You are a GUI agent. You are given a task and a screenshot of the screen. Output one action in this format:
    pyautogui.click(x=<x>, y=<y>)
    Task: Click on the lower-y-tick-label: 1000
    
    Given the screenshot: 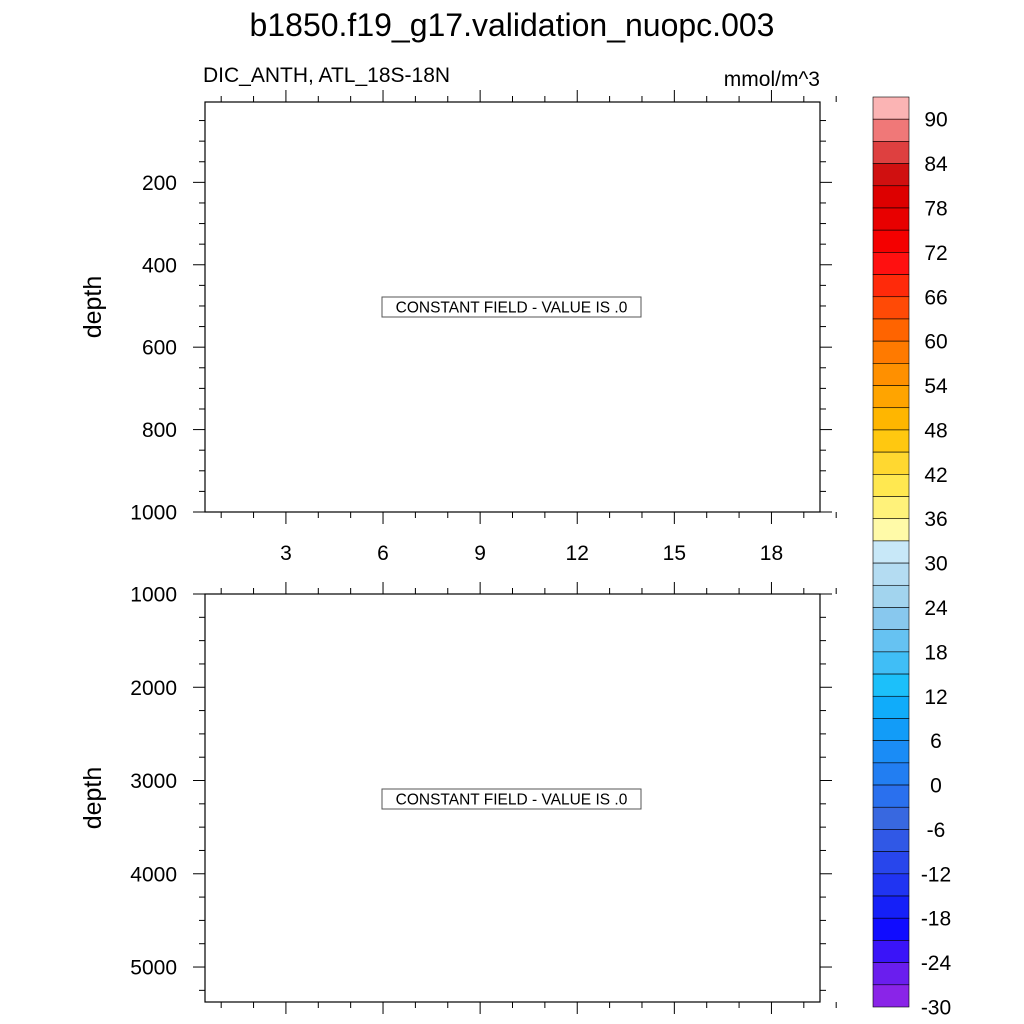 What is the action you would take?
    pyautogui.click(x=153, y=595)
    